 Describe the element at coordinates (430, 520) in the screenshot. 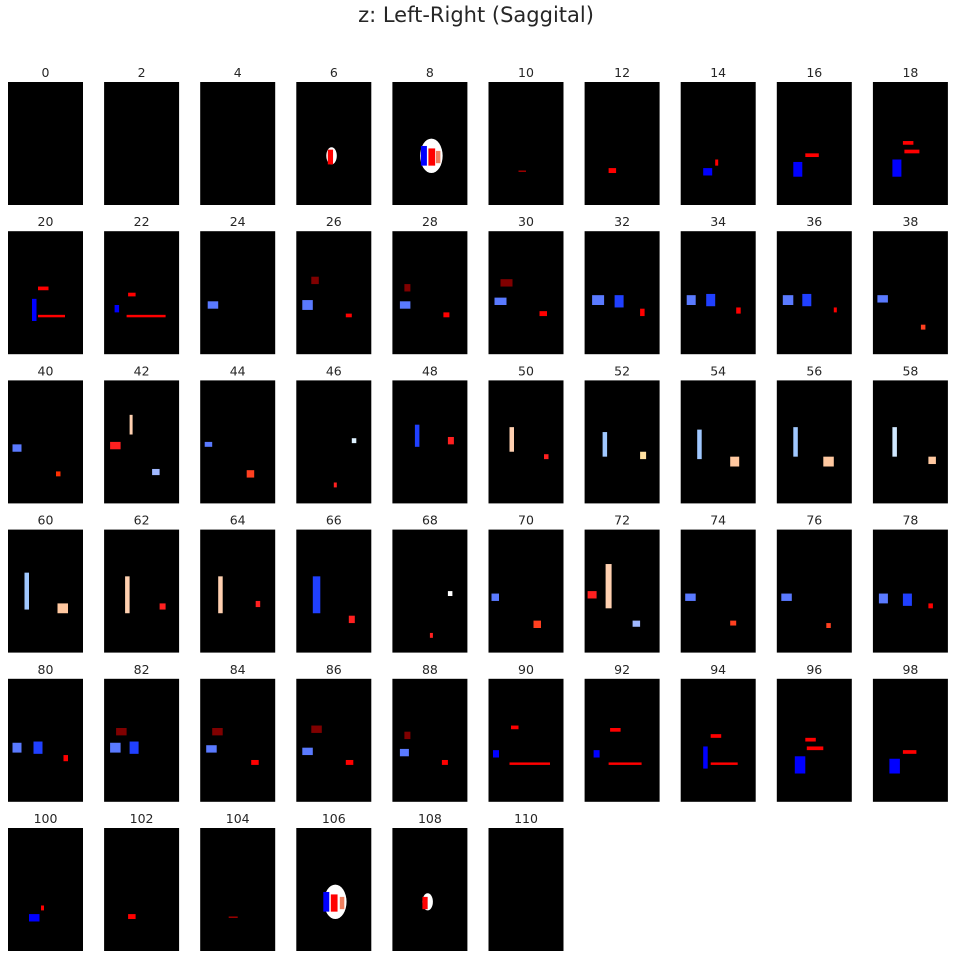

I see `panel-title: 68` at that location.